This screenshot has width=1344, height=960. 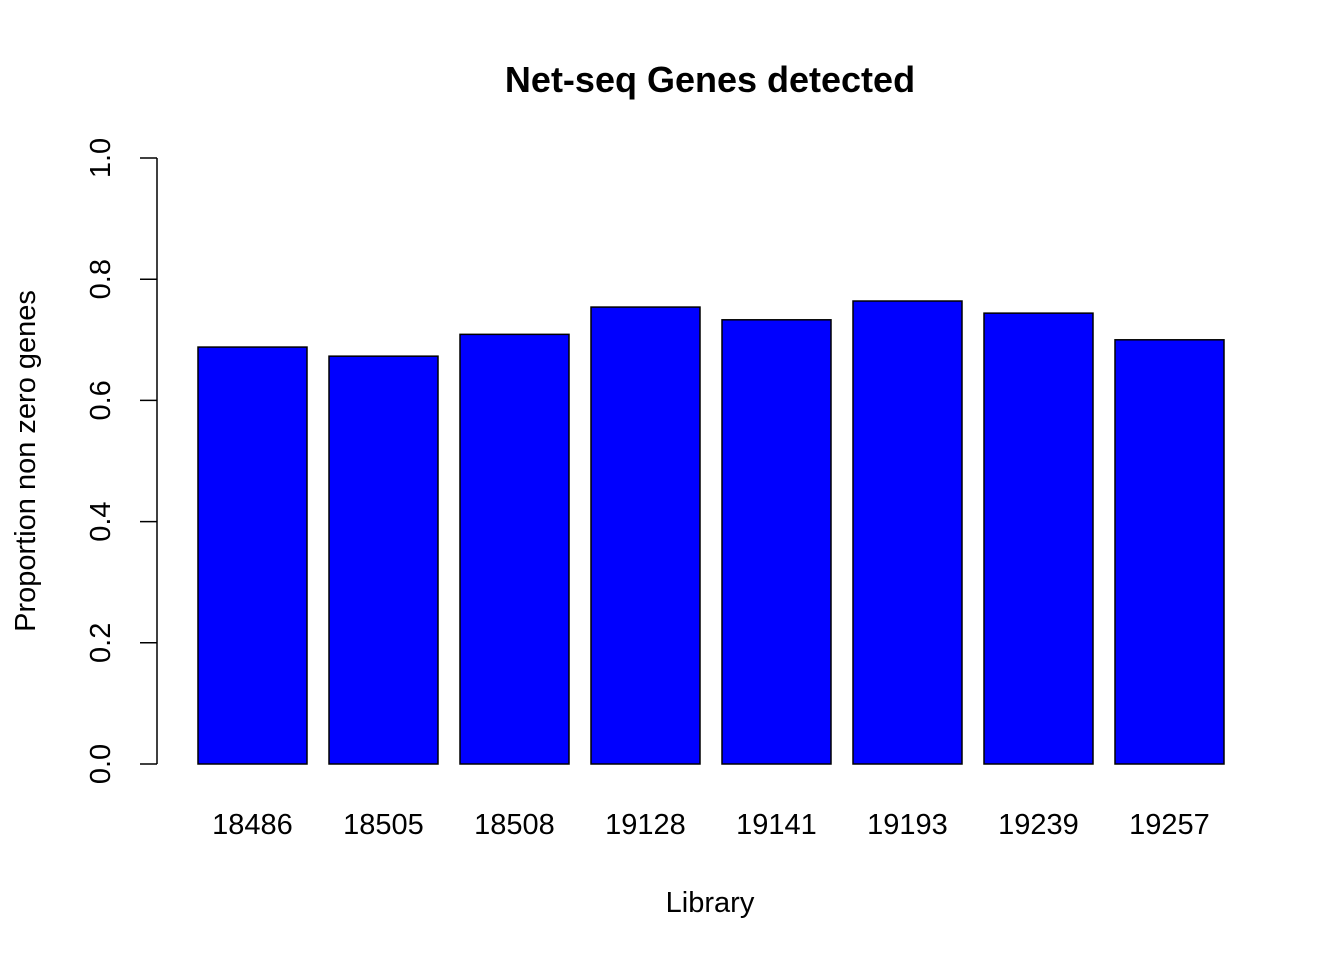 What do you see at coordinates (26, 461) in the screenshot?
I see `y-axis-label: Proportion non zero genes` at bounding box center [26, 461].